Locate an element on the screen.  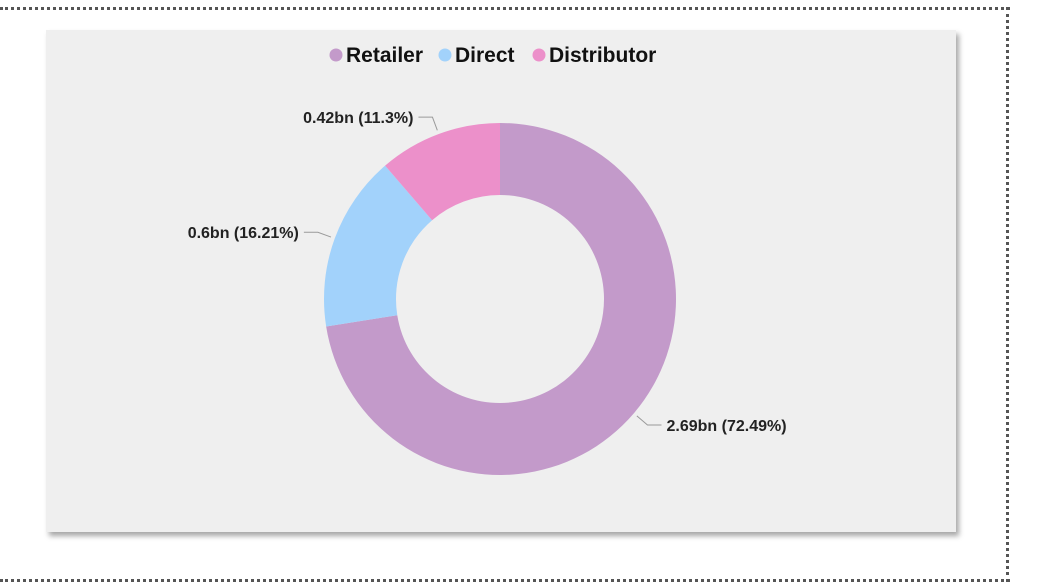
leader-line-retailer is located at coordinates (649, 420).